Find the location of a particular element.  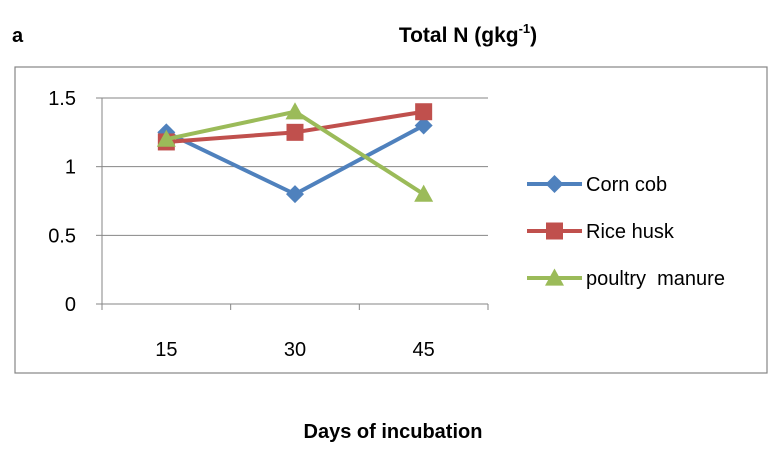

legend-label-corn-cob: Corn cob is located at coordinates (626, 185).